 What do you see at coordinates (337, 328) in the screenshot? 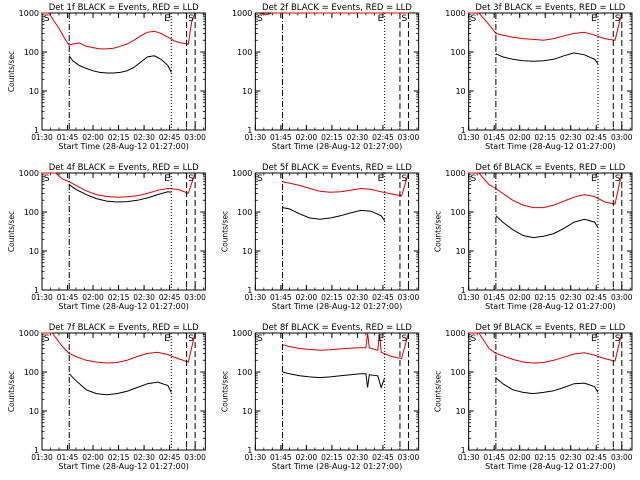
I see `chart-title: Det 8f BLACK = Events, RED = LLD` at bounding box center [337, 328].